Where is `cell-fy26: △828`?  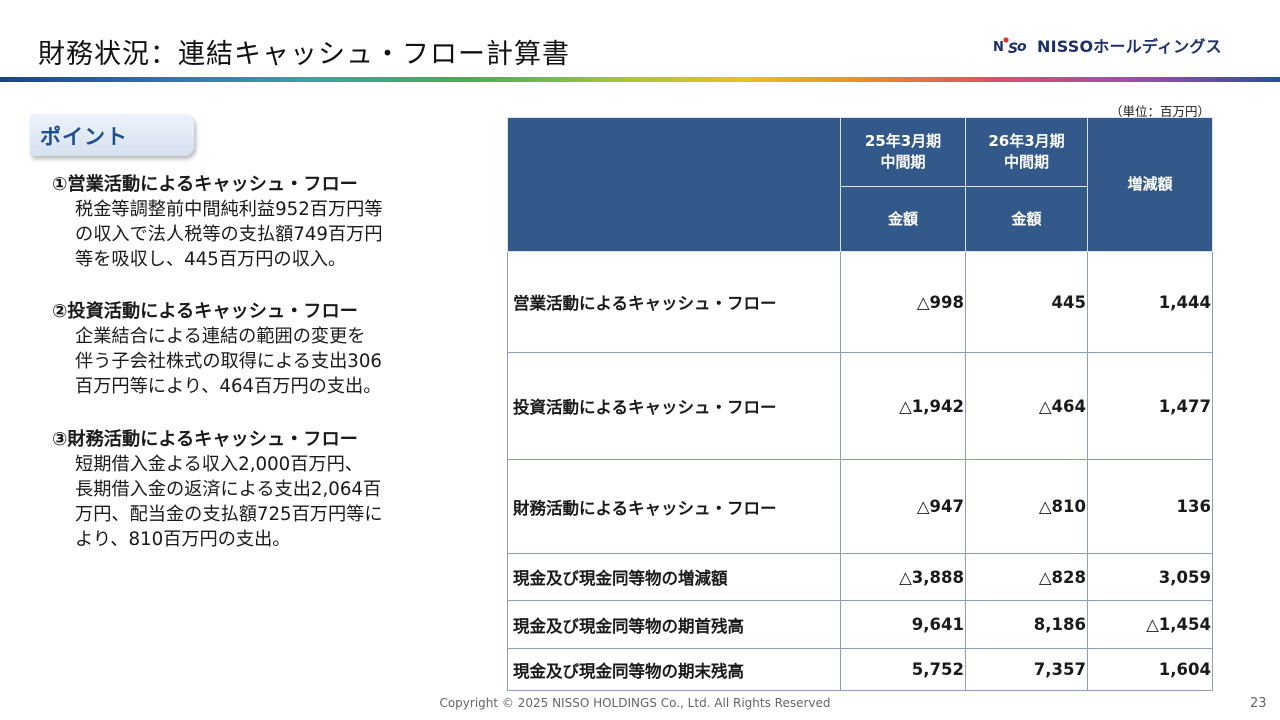 cell-fy26: △828 is located at coordinates (1026, 577).